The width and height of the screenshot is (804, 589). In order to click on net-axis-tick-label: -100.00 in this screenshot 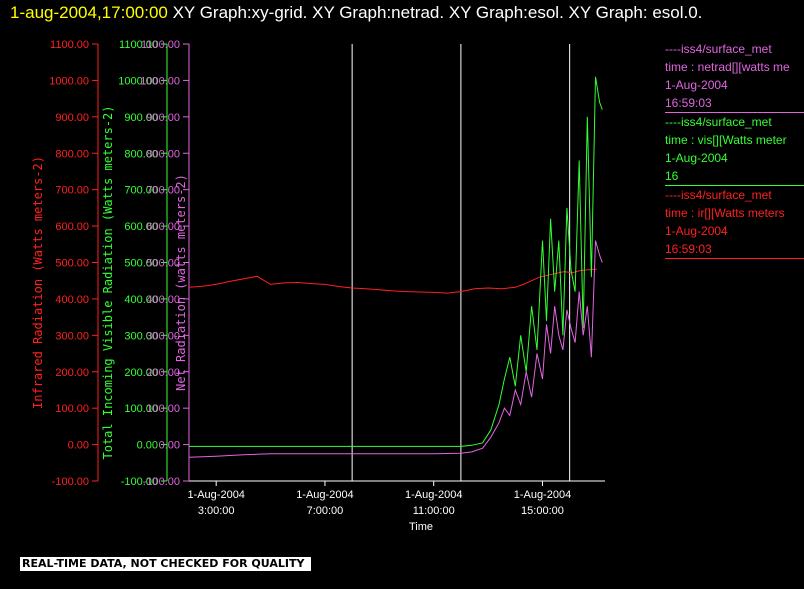, I will do `click(161, 482)`.